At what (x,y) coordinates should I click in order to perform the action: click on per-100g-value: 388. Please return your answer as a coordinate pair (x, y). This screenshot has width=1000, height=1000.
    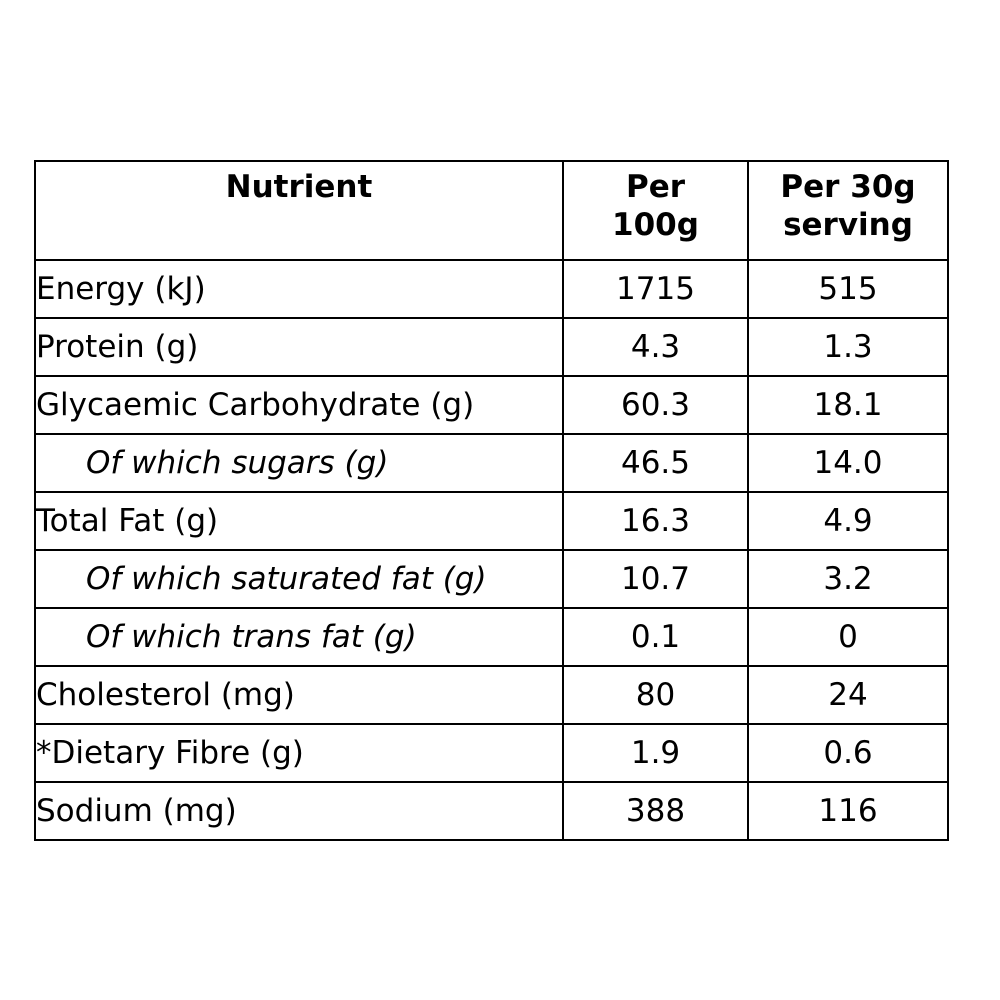
    Looking at the image, I should click on (655, 811).